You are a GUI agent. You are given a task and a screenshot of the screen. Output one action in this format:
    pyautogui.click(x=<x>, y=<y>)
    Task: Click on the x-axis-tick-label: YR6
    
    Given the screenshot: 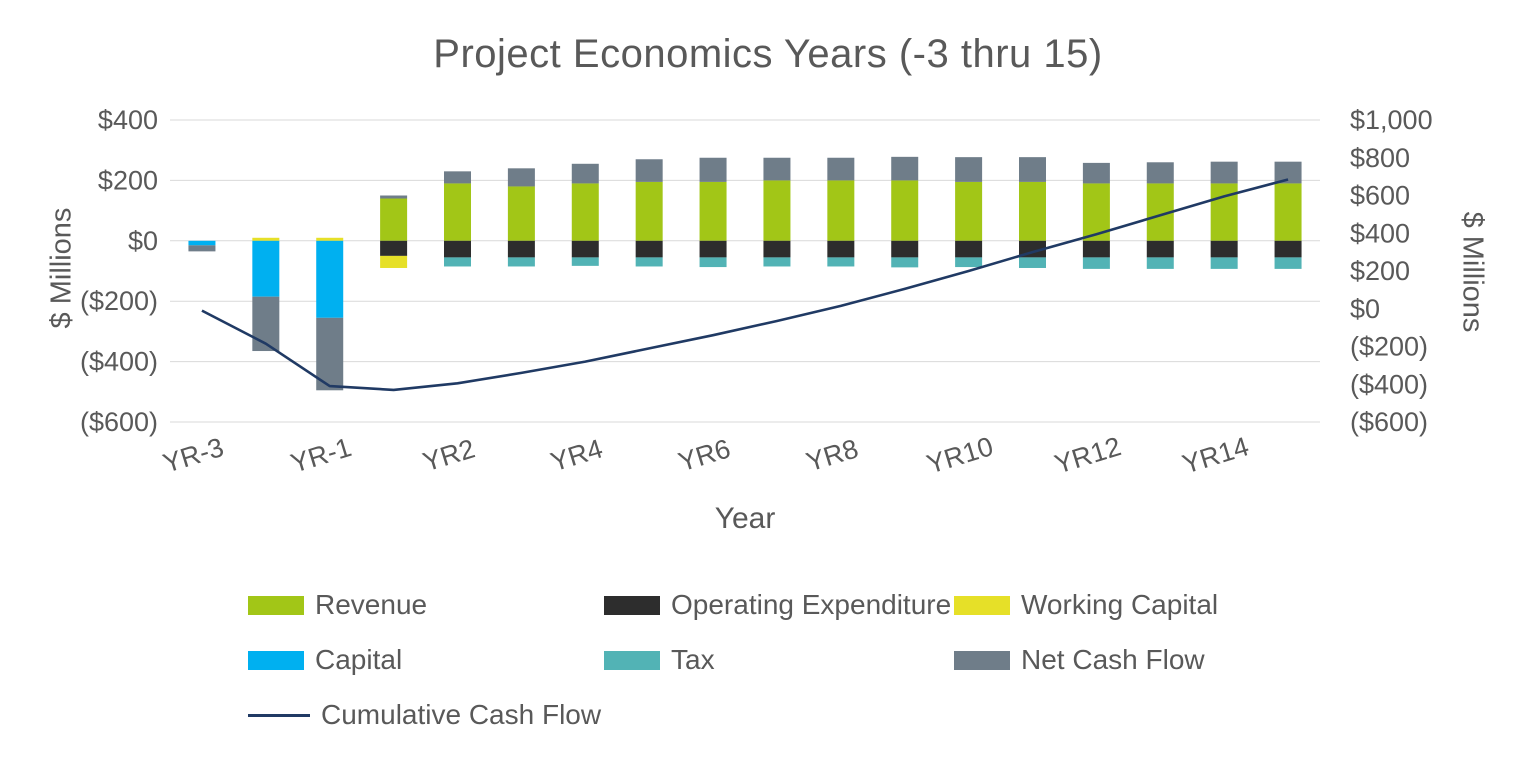 What is the action you would take?
    pyautogui.click(x=704, y=455)
    